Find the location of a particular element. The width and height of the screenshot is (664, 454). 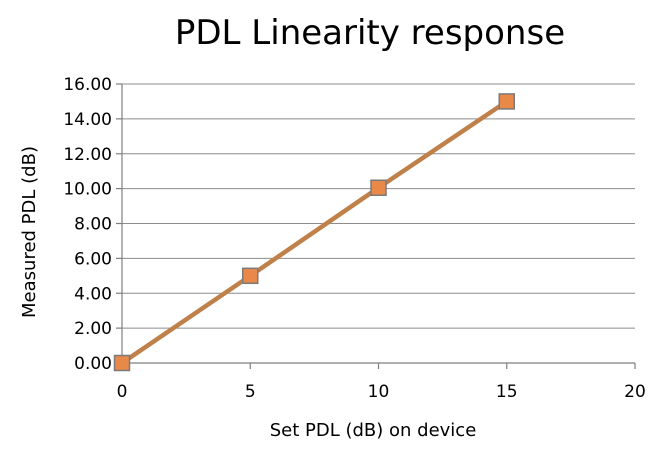

y-tick-label-3: 6.00 is located at coordinates (93, 259).